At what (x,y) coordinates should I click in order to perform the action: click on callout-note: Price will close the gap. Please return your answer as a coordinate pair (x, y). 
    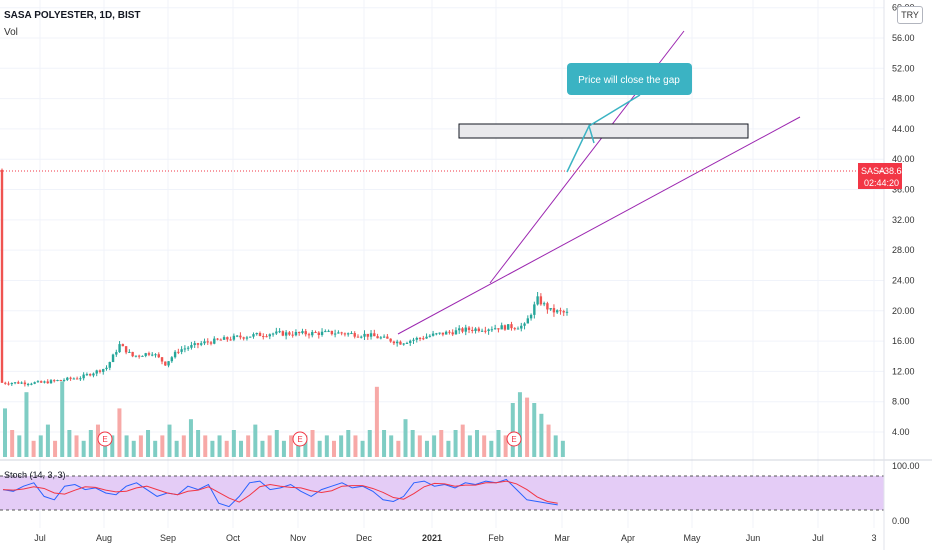
    Looking at the image, I should click on (629, 79).